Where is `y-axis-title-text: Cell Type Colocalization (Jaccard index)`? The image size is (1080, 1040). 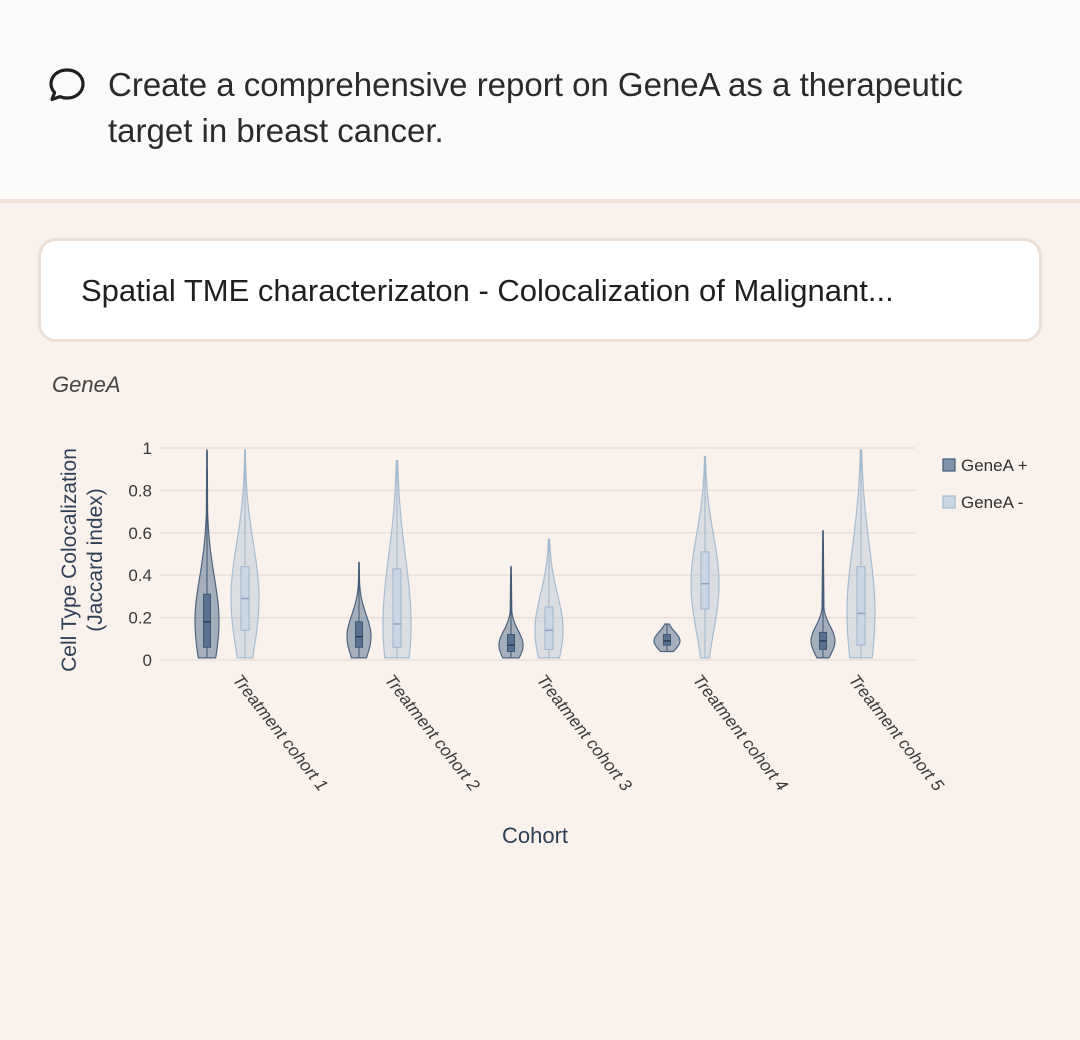 y-axis-title-text: Cell Type Colocalization (Jaccard index) is located at coordinates (82, 560).